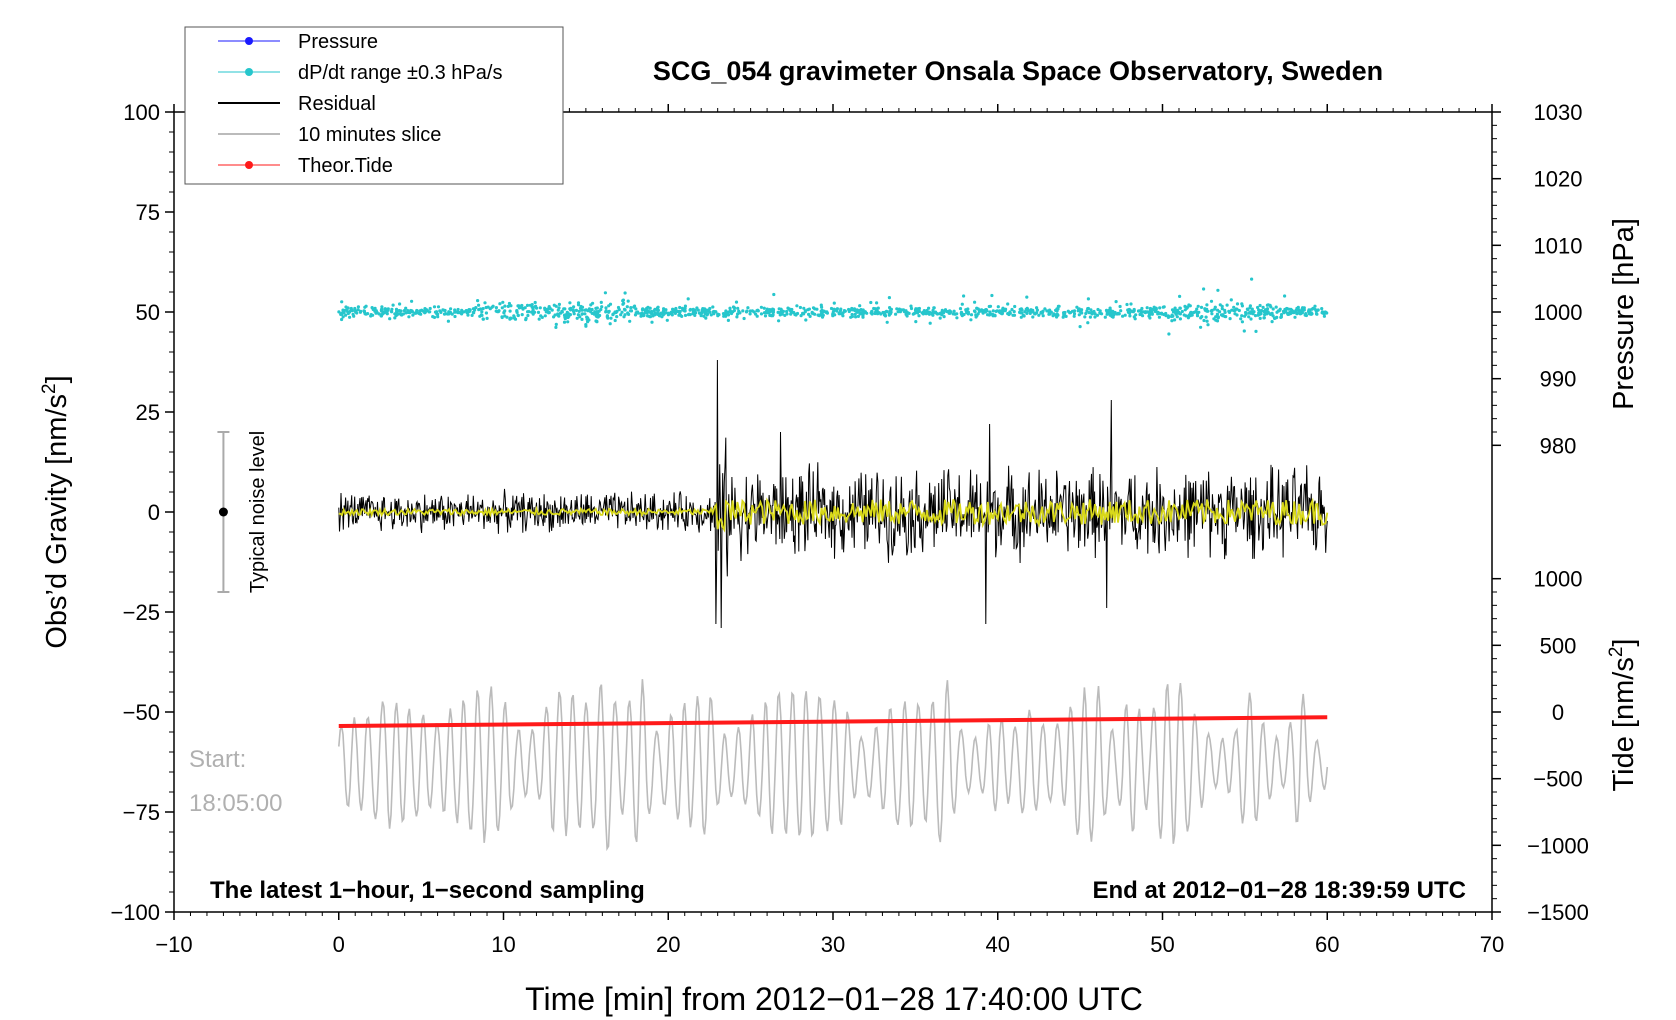 Image resolution: width=1676 pixels, height=1020 pixels. I want to click on x-tick-label: 50, so click(1162, 944).